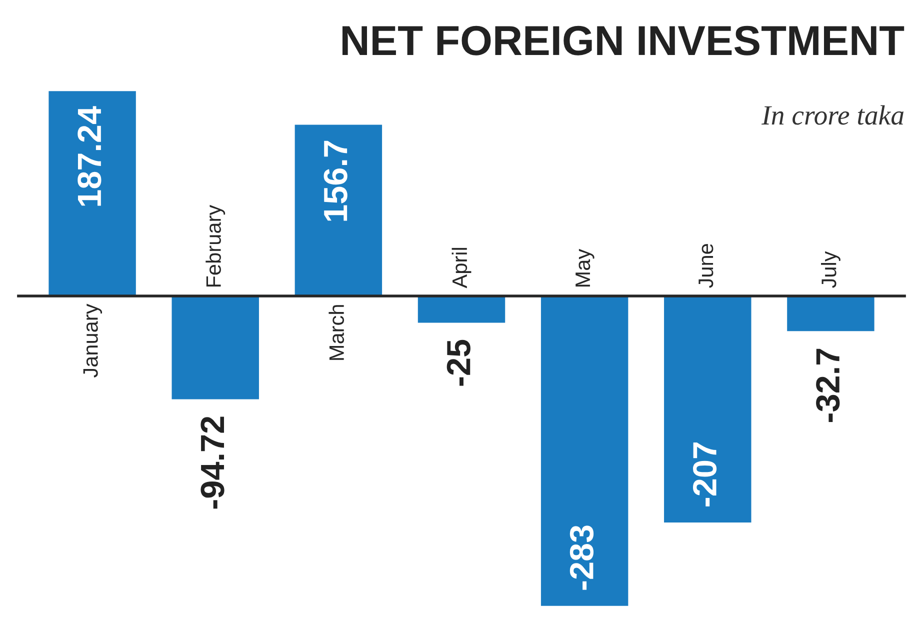 This screenshot has width=923, height=619. Describe the element at coordinates (830, 269) in the screenshot. I see `x-tick-label: July` at that location.